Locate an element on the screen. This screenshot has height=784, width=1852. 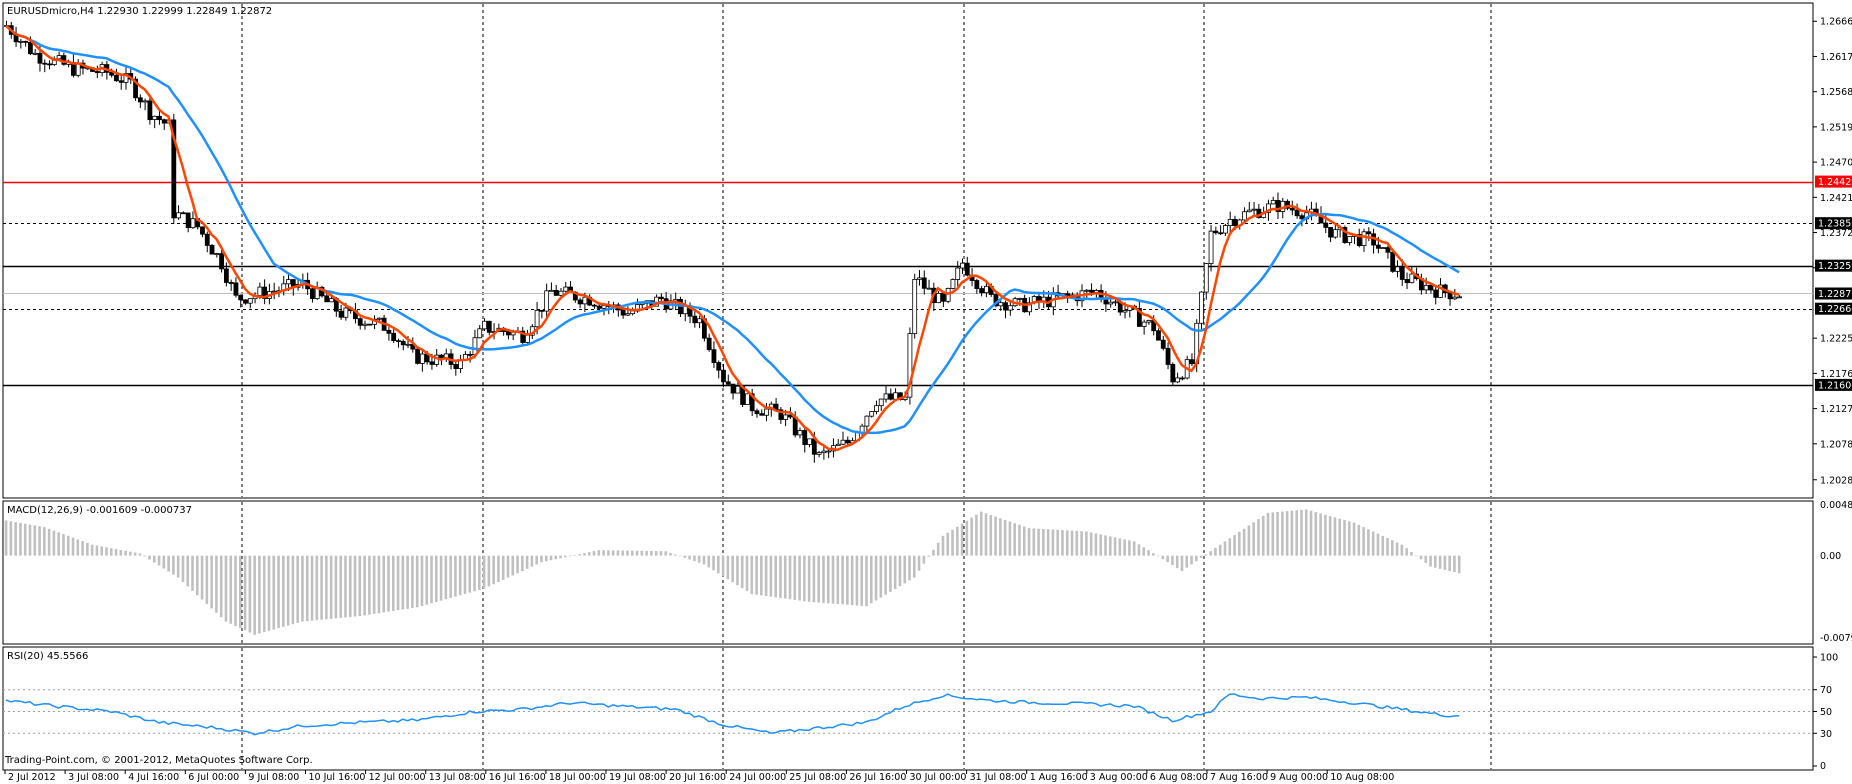
current-price-badge is located at coordinates (1833, 293).